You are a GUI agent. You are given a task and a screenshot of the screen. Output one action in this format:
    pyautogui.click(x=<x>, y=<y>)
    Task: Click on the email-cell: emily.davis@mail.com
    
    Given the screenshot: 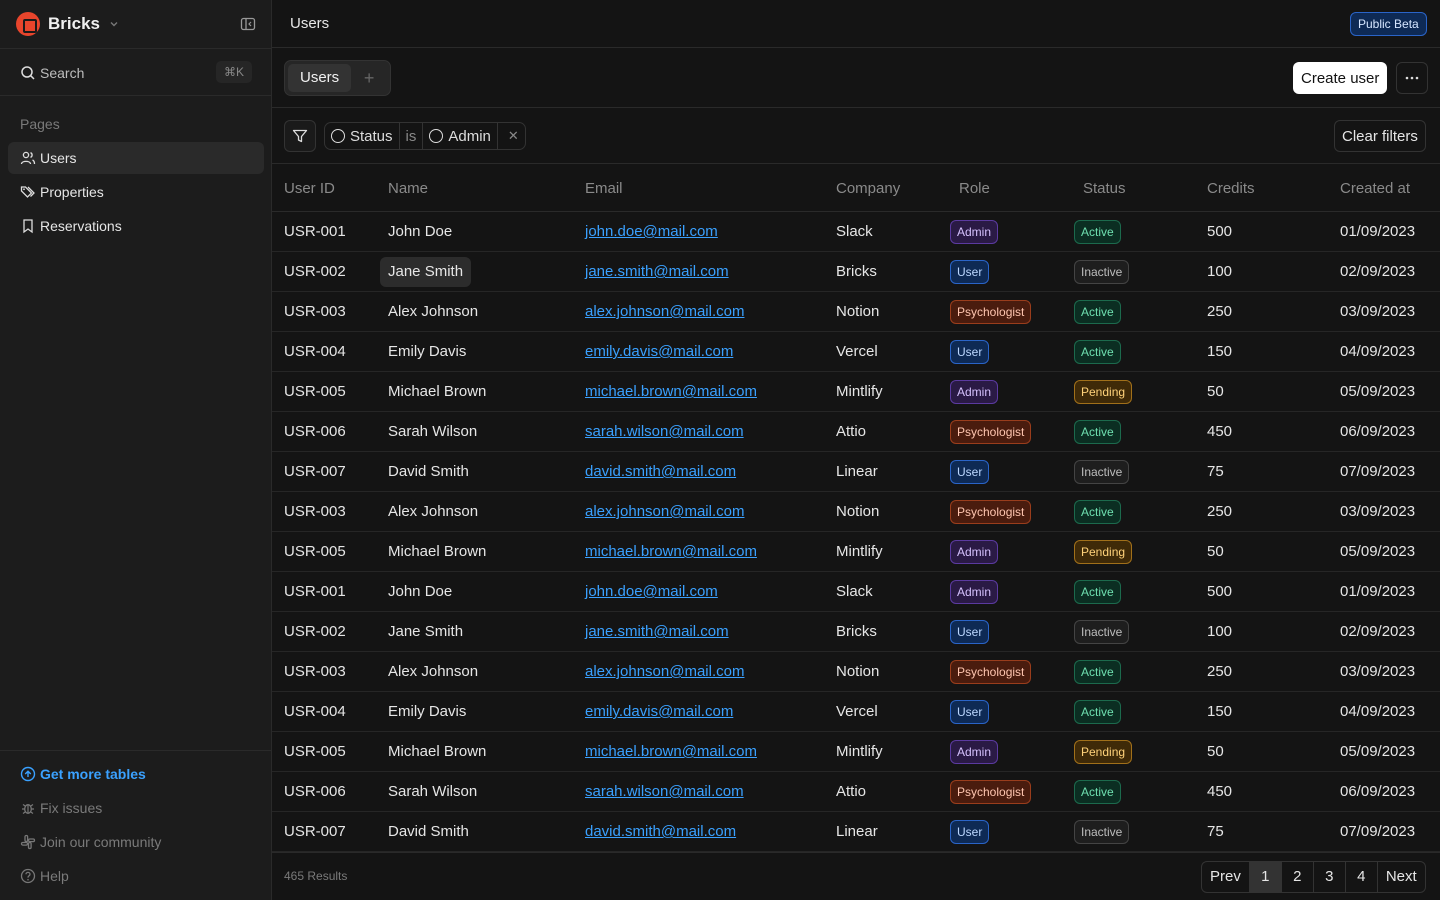 What is the action you would take?
    pyautogui.click(x=659, y=711)
    